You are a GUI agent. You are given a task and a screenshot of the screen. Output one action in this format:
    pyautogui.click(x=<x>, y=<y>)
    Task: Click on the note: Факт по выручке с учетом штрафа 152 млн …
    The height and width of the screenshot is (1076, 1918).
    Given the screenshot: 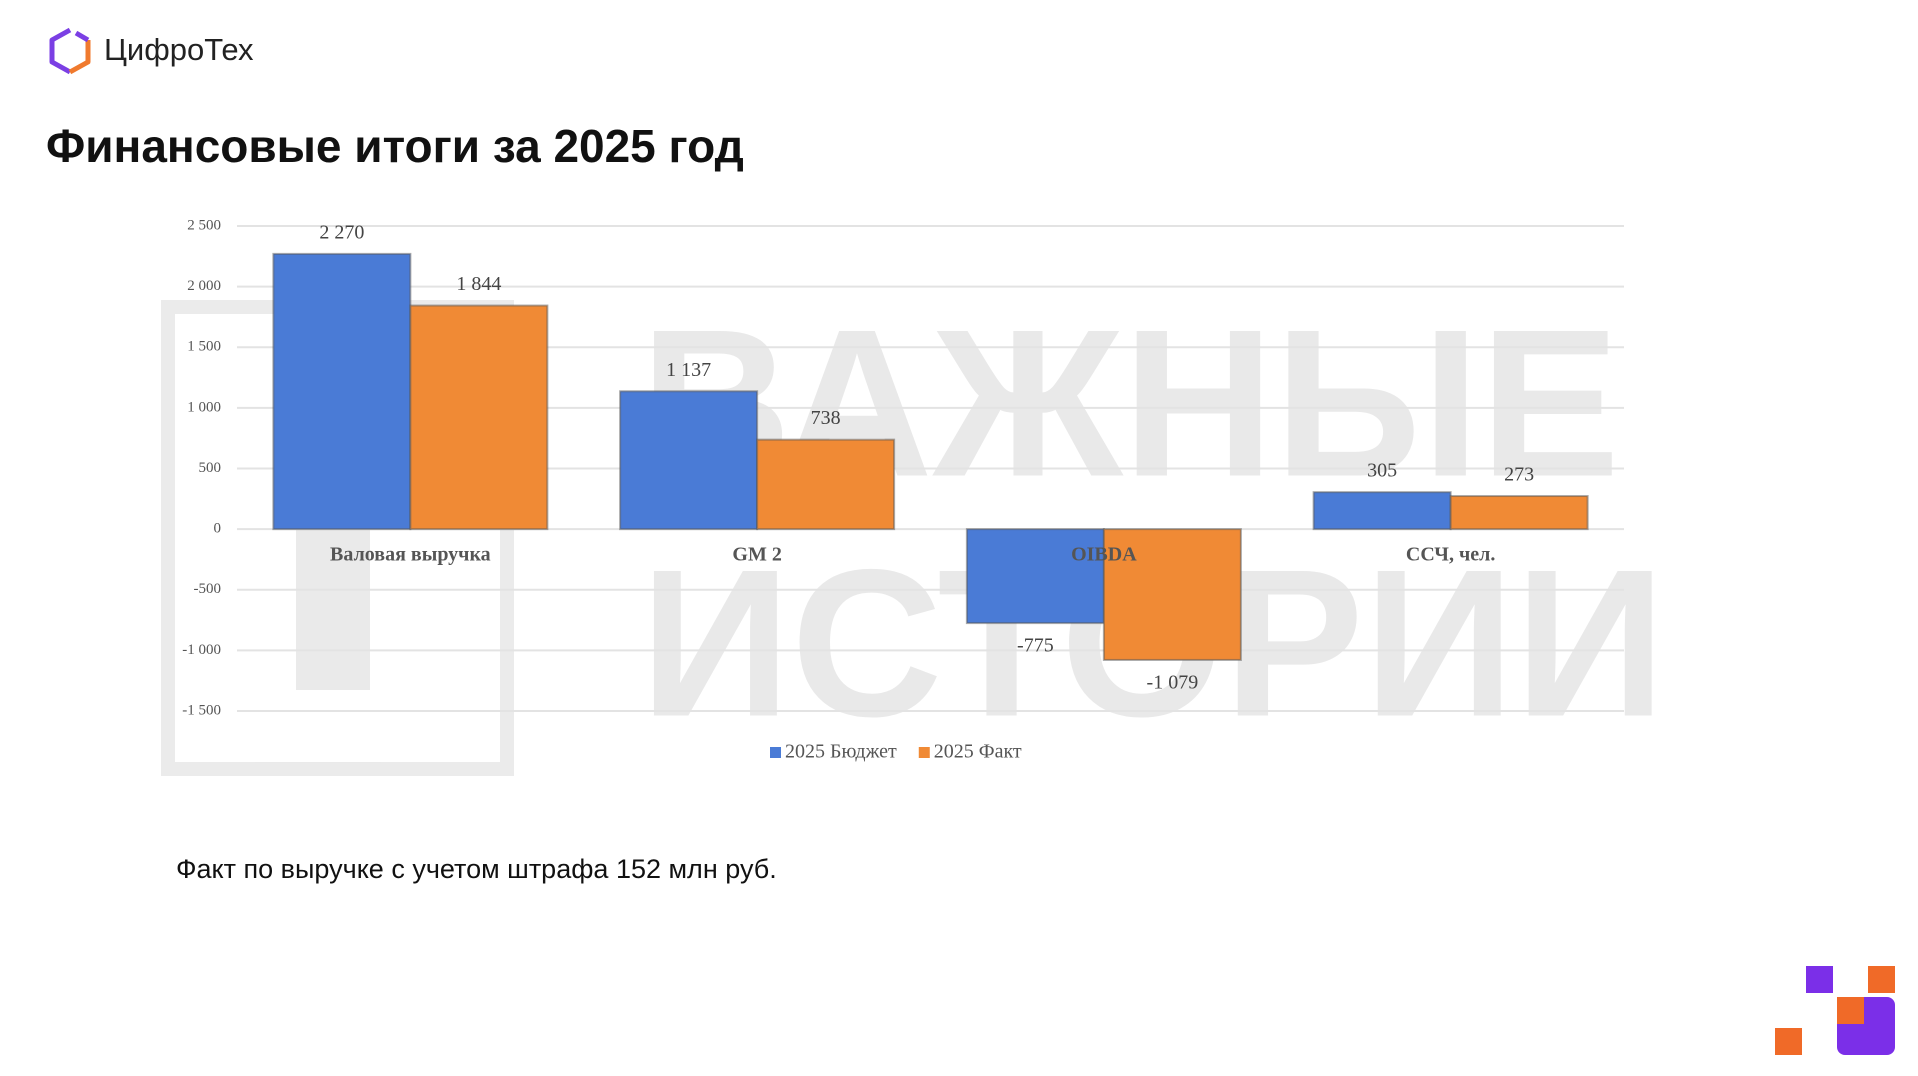 What is the action you would take?
    pyautogui.click(x=476, y=869)
    